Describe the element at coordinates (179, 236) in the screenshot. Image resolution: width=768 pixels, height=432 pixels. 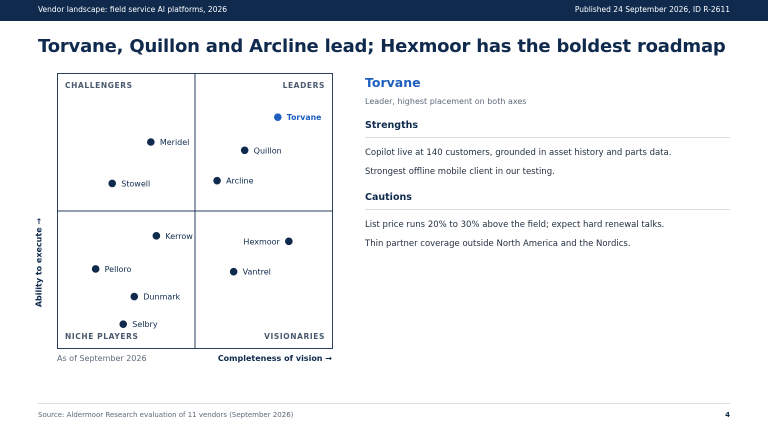
I see `vendor-label: Kerrow` at that location.